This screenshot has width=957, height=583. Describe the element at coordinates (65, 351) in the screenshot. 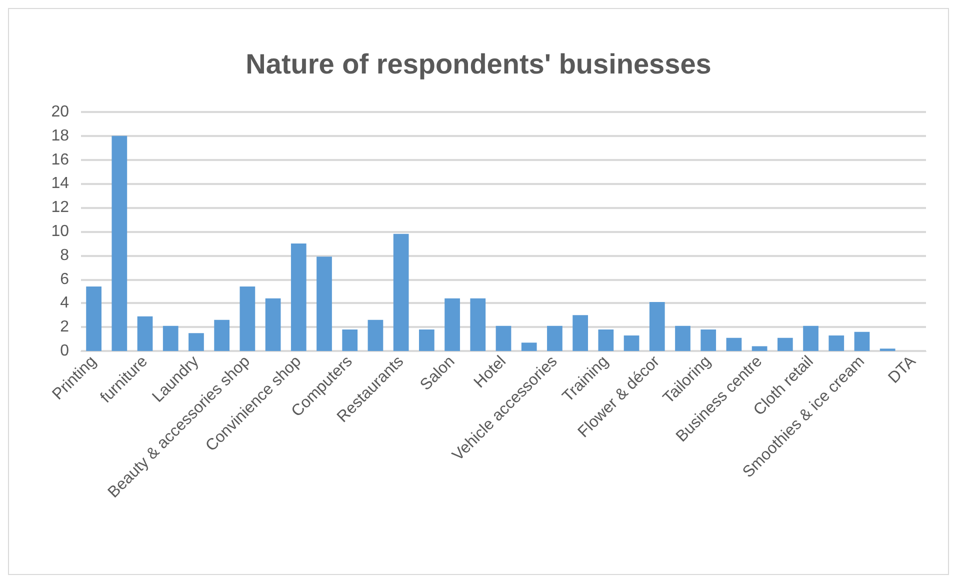

I see `y-tick-label: 0` at that location.